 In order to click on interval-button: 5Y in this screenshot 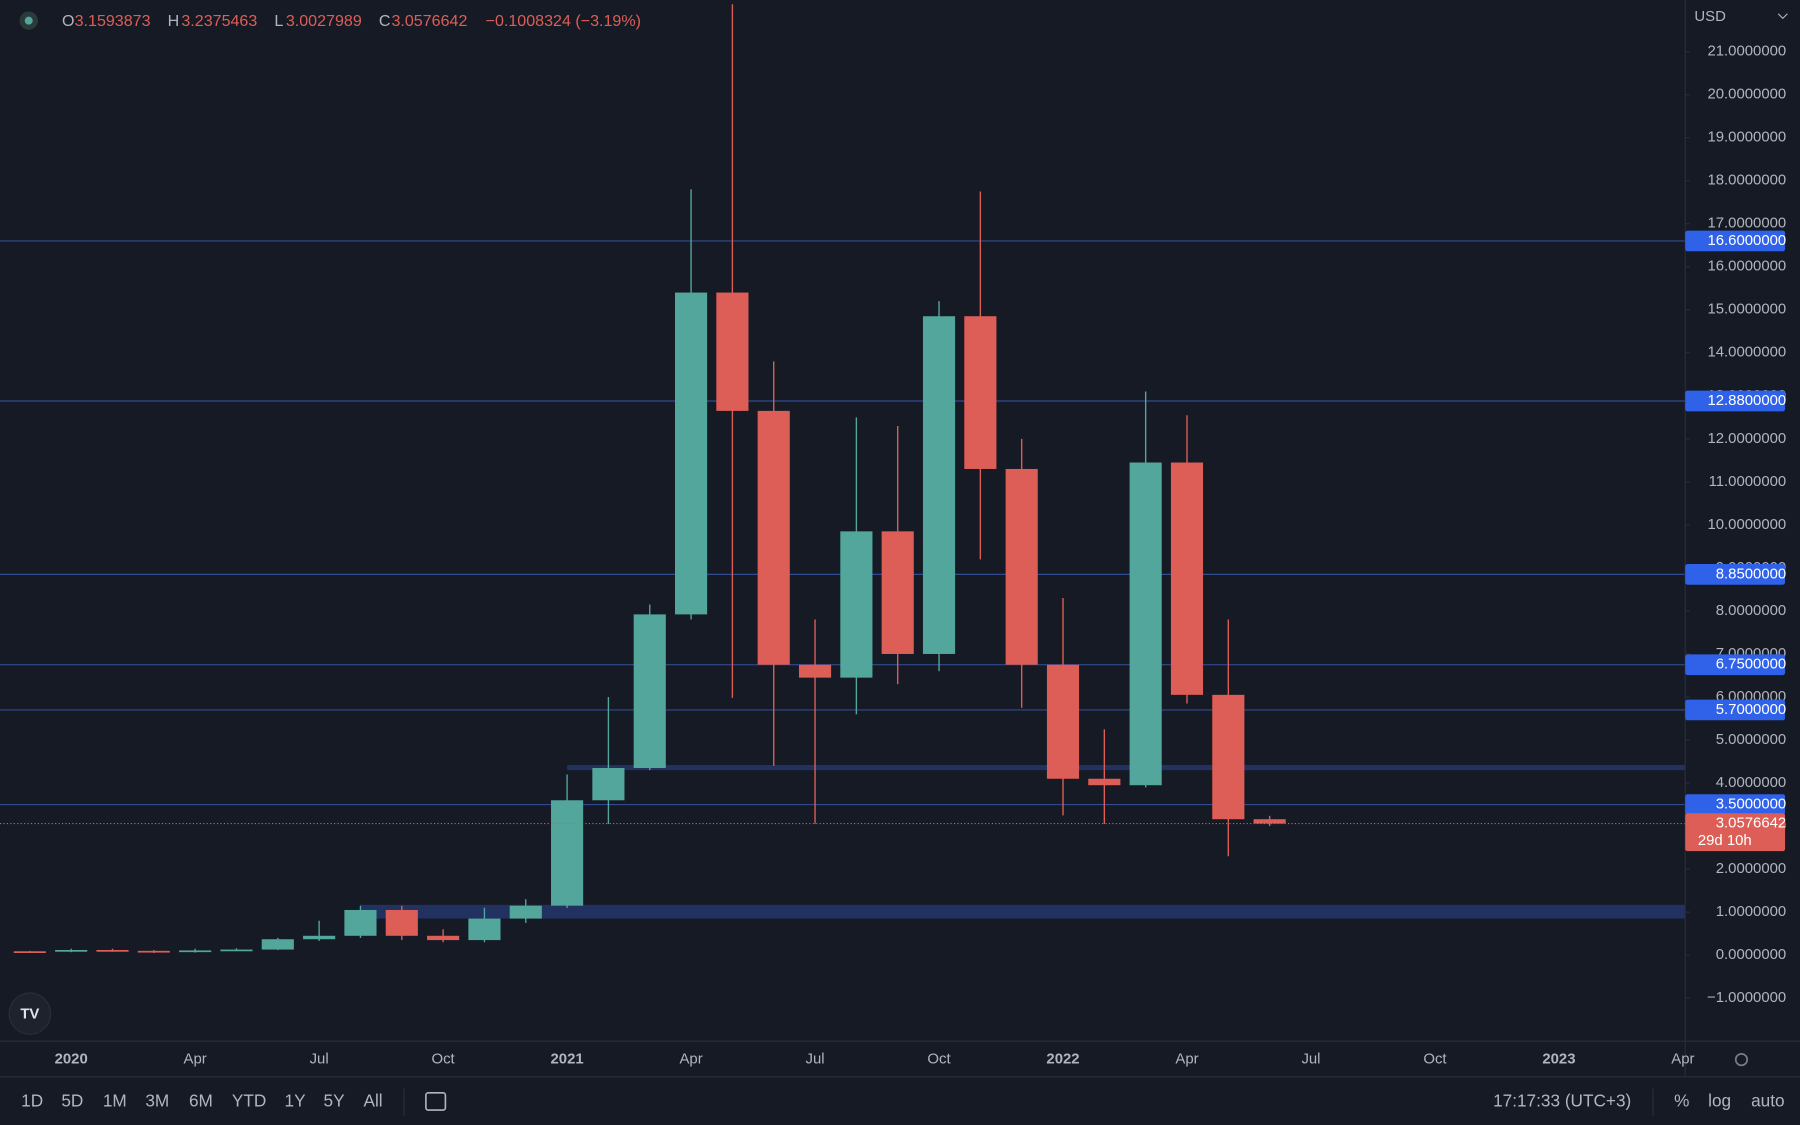, I will do `click(335, 1101)`.